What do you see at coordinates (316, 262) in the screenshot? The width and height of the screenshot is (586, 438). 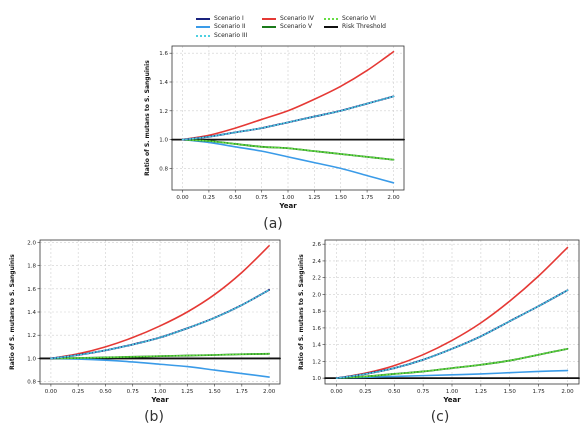 I see `y-tick-label: 2.4` at bounding box center [316, 262].